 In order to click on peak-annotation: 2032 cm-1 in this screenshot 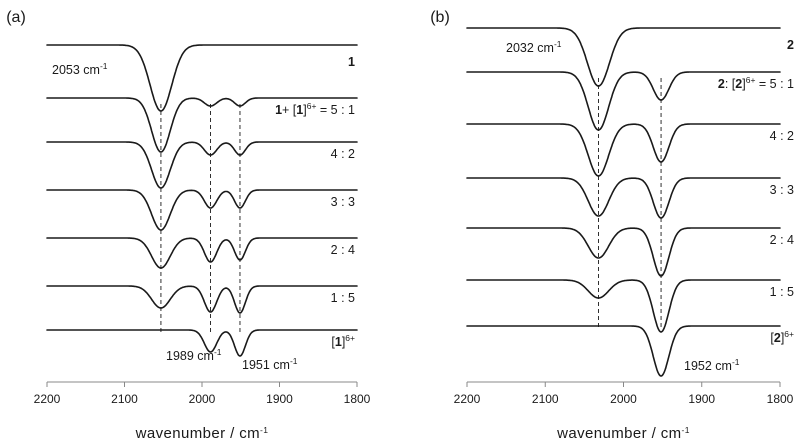, I will do `click(534, 47)`.